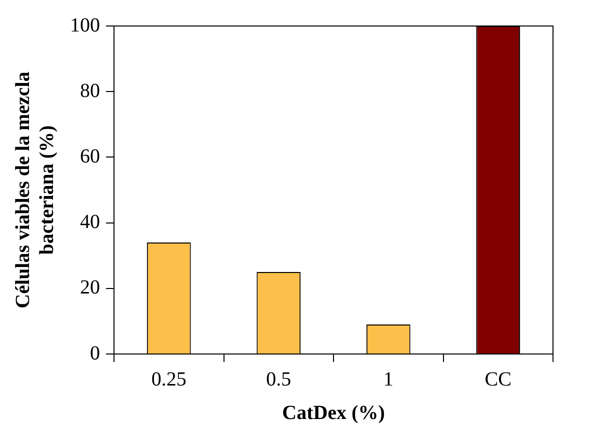  What do you see at coordinates (333, 413) in the screenshot?
I see `x-axis-title: CatDex (%)` at bounding box center [333, 413].